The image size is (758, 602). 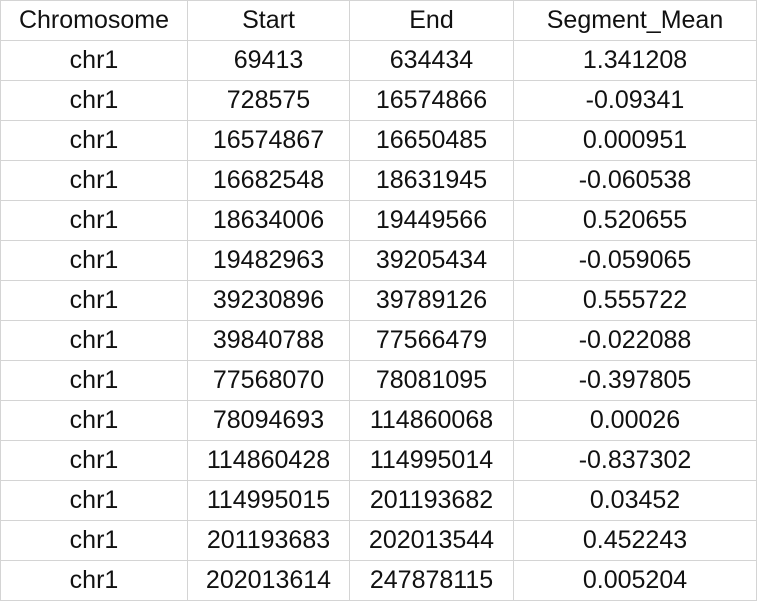 I want to click on table-row: chr1 202013614 247878115 0.005204, so click(x=378, y=580).